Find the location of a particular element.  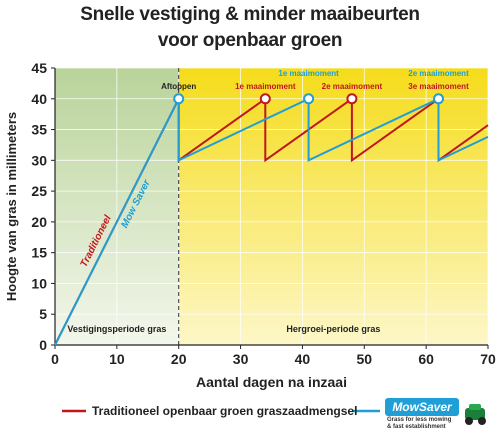

brand-tagline-1: Grass for less mowing is located at coordinates (419, 420).